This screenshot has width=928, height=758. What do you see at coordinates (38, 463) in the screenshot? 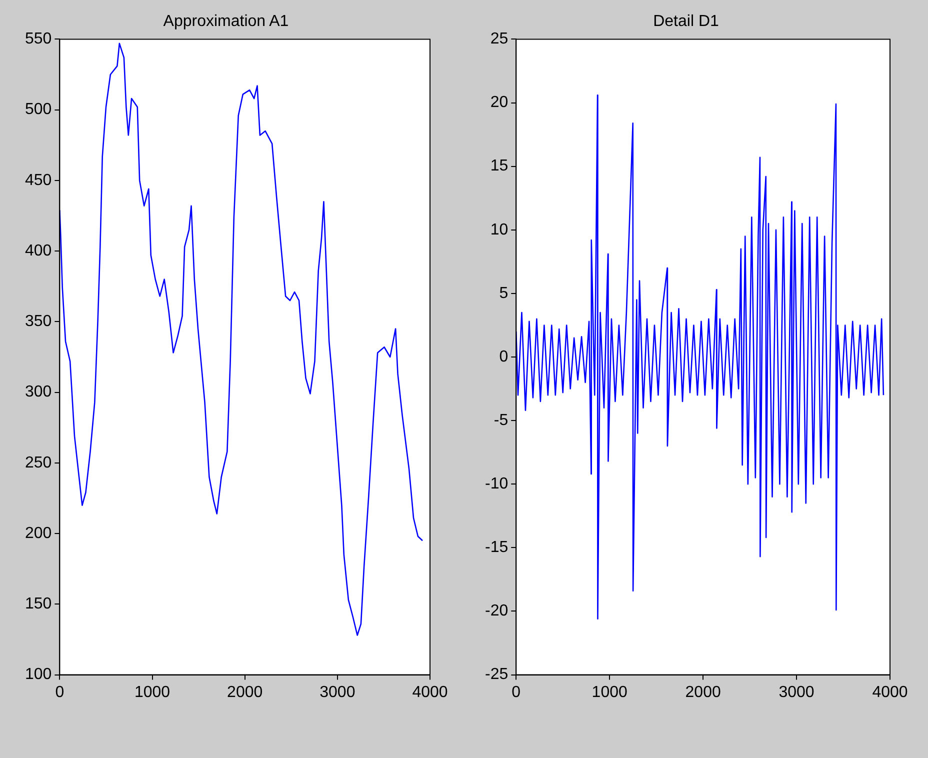
I see `y-tick-label: 250` at bounding box center [38, 463].